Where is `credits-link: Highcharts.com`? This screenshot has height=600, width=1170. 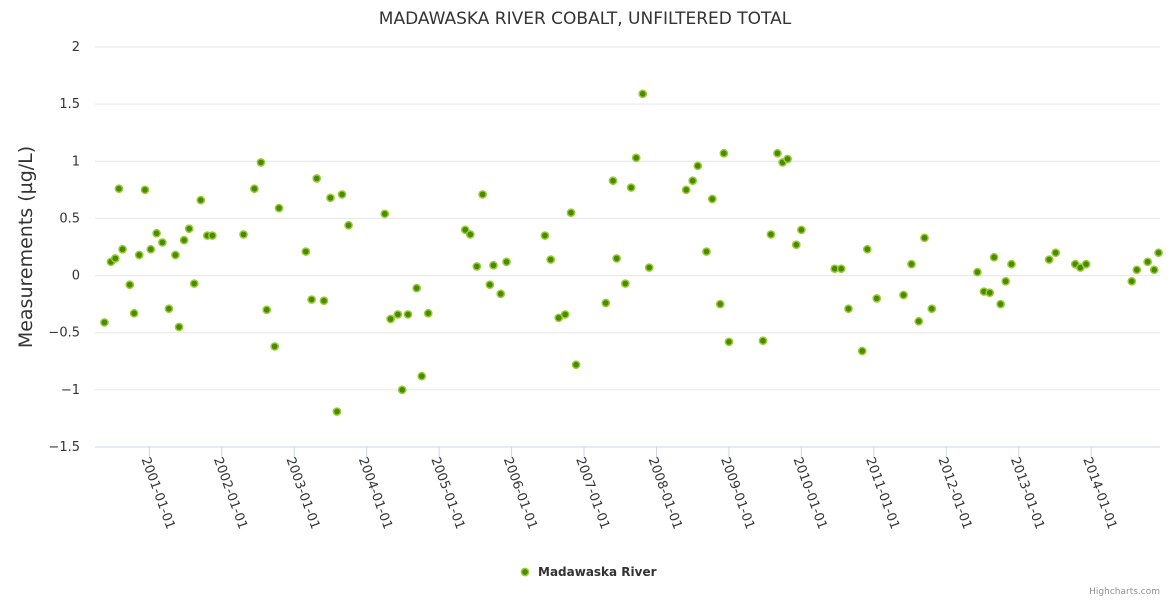 credits-link: Highcharts.com is located at coordinates (1124, 592).